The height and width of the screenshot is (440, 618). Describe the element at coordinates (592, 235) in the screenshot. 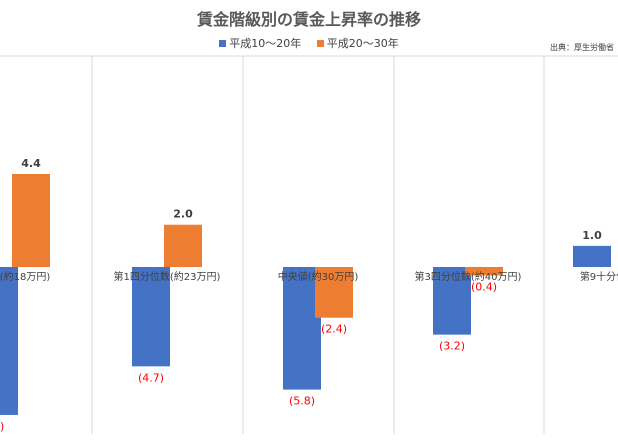

I see `data-label-series-1: 1.0` at that location.